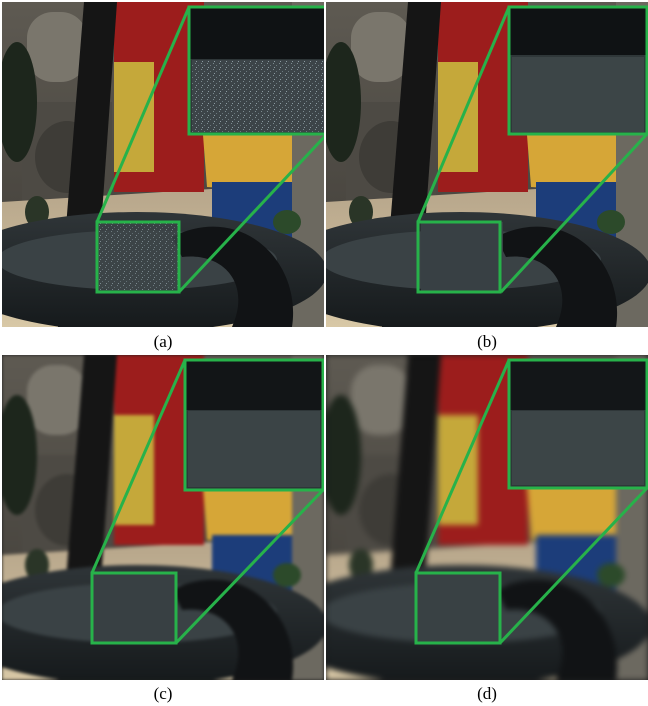  I want to click on caption-a: (a), so click(163, 341).